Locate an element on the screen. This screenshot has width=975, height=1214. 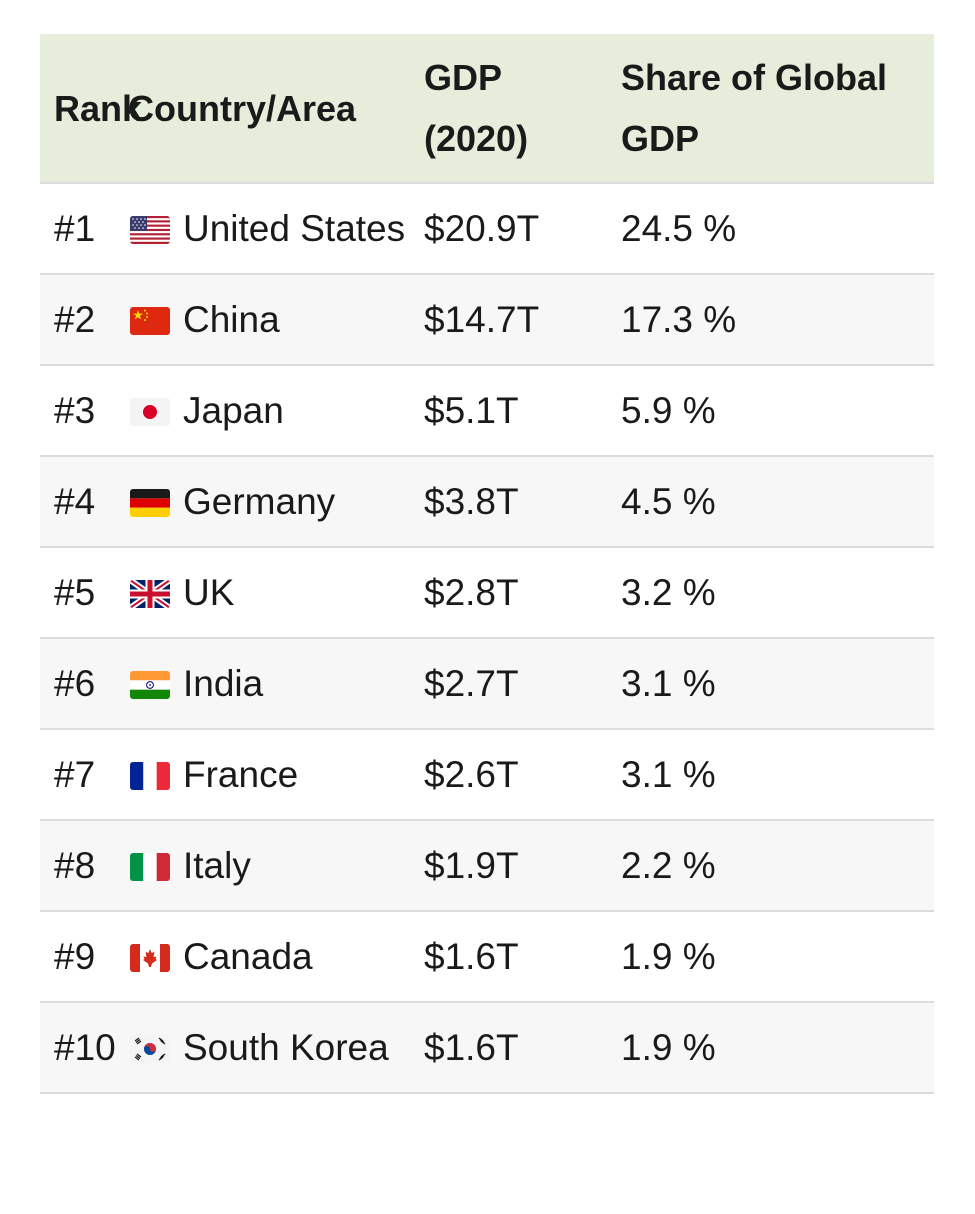
country-name: South Korea is located at coordinates (286, 1047).